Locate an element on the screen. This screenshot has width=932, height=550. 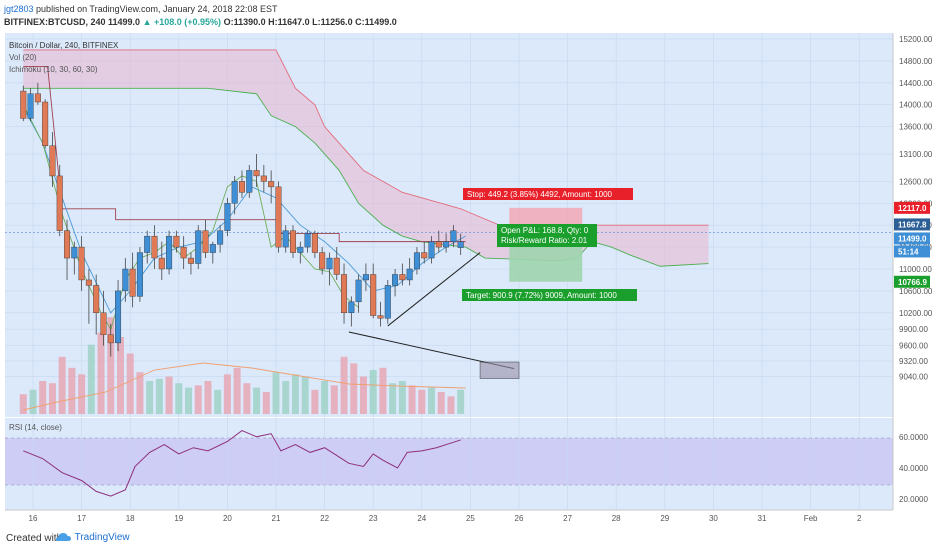
trendlines is located at coordinates (434, 315).